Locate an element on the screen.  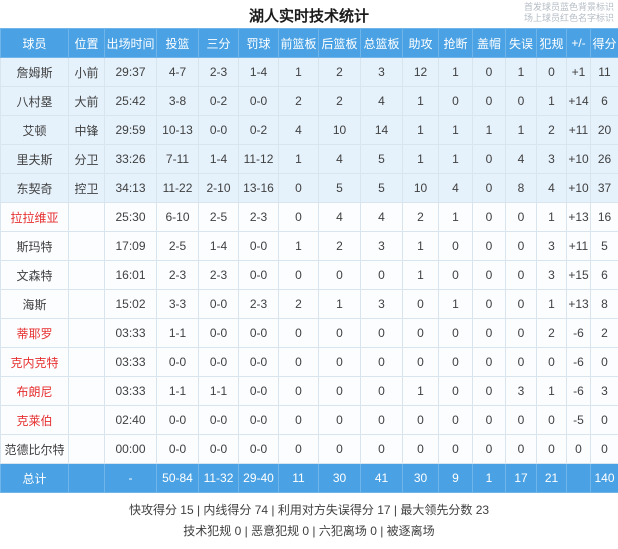
header-row: 球员 位置 出场时间 投篮 三分 罚球 前篮板 后篮板 总篮板 助攻 抢断 盖帽 失误 犯规 +/- 得分 is located at coordinates (309, 43).